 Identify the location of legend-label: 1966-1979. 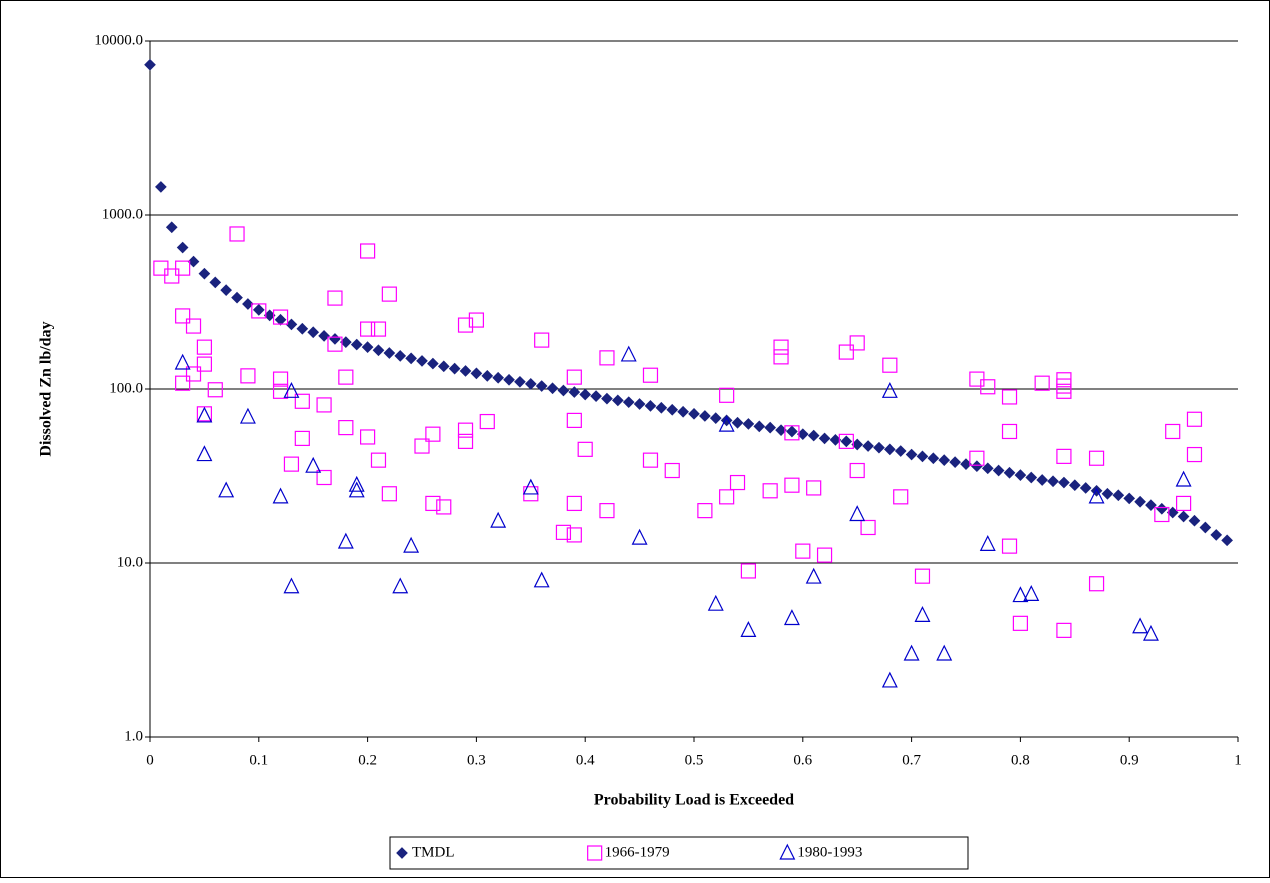
(637, 852).